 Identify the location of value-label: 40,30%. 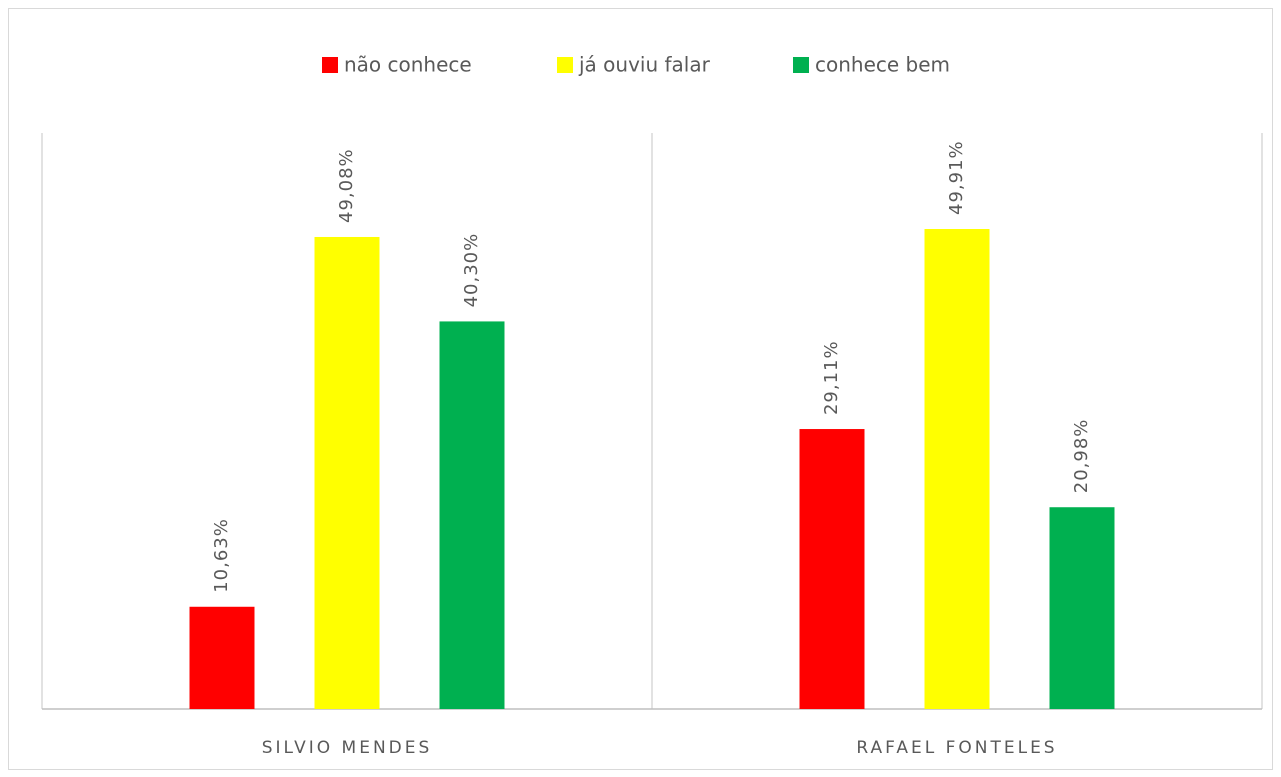
(471, 270).